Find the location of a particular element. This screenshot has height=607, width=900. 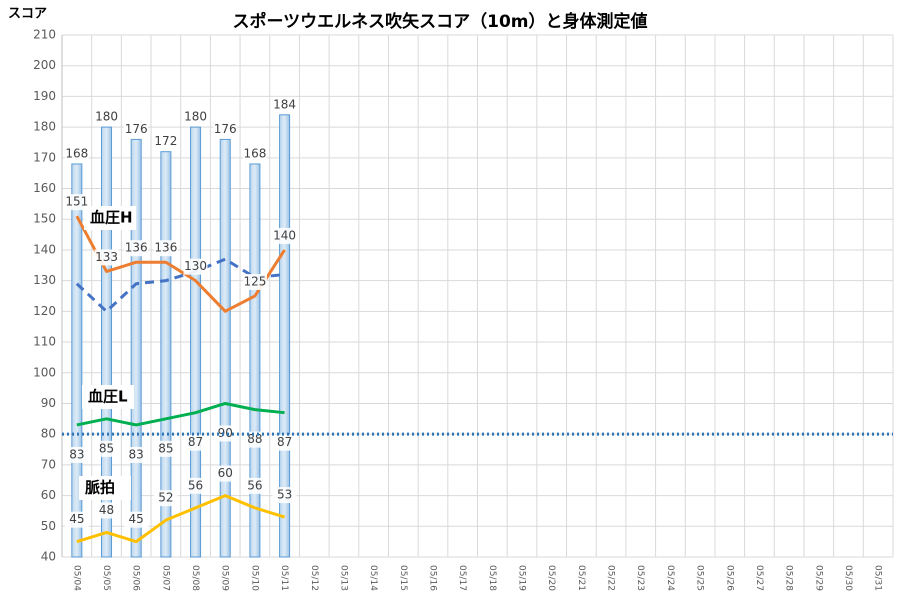

x-tick-label: 05/26 is located at coordinates (729, 578).